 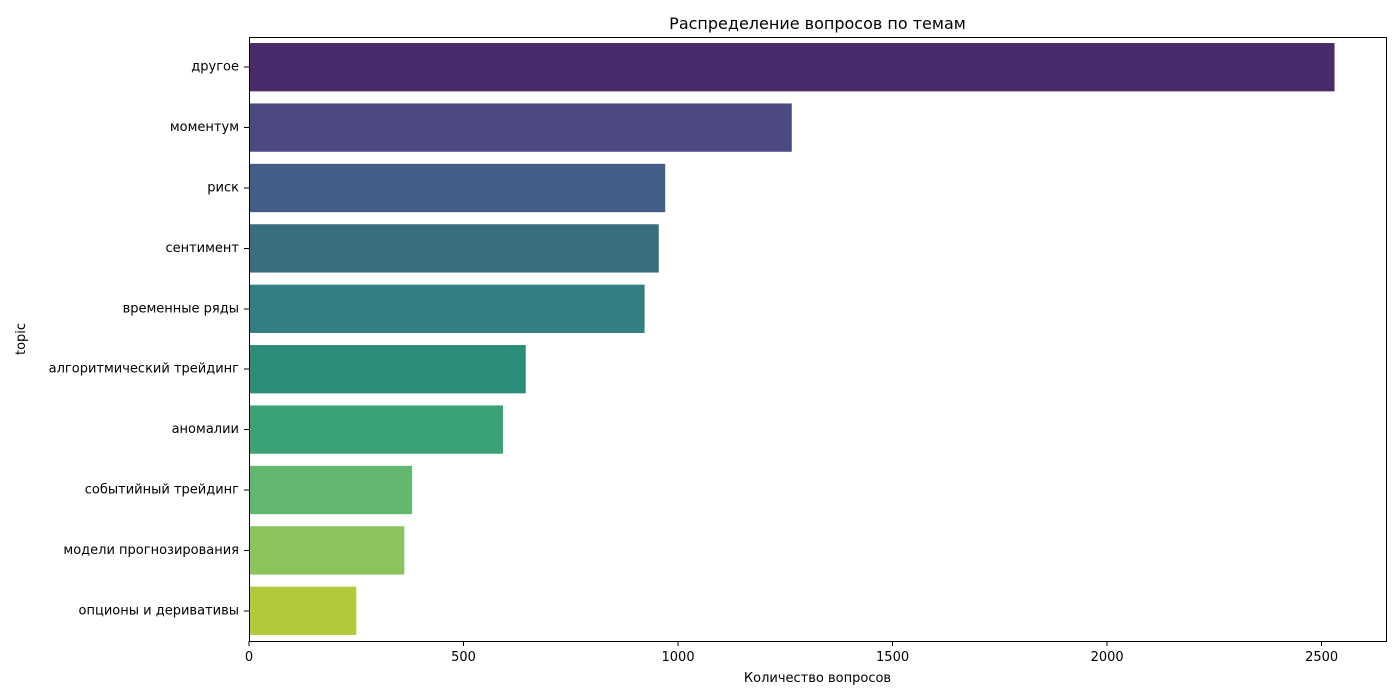 I want to click on y-tick-label-4: временные ряды, so click(x=181, y=308).